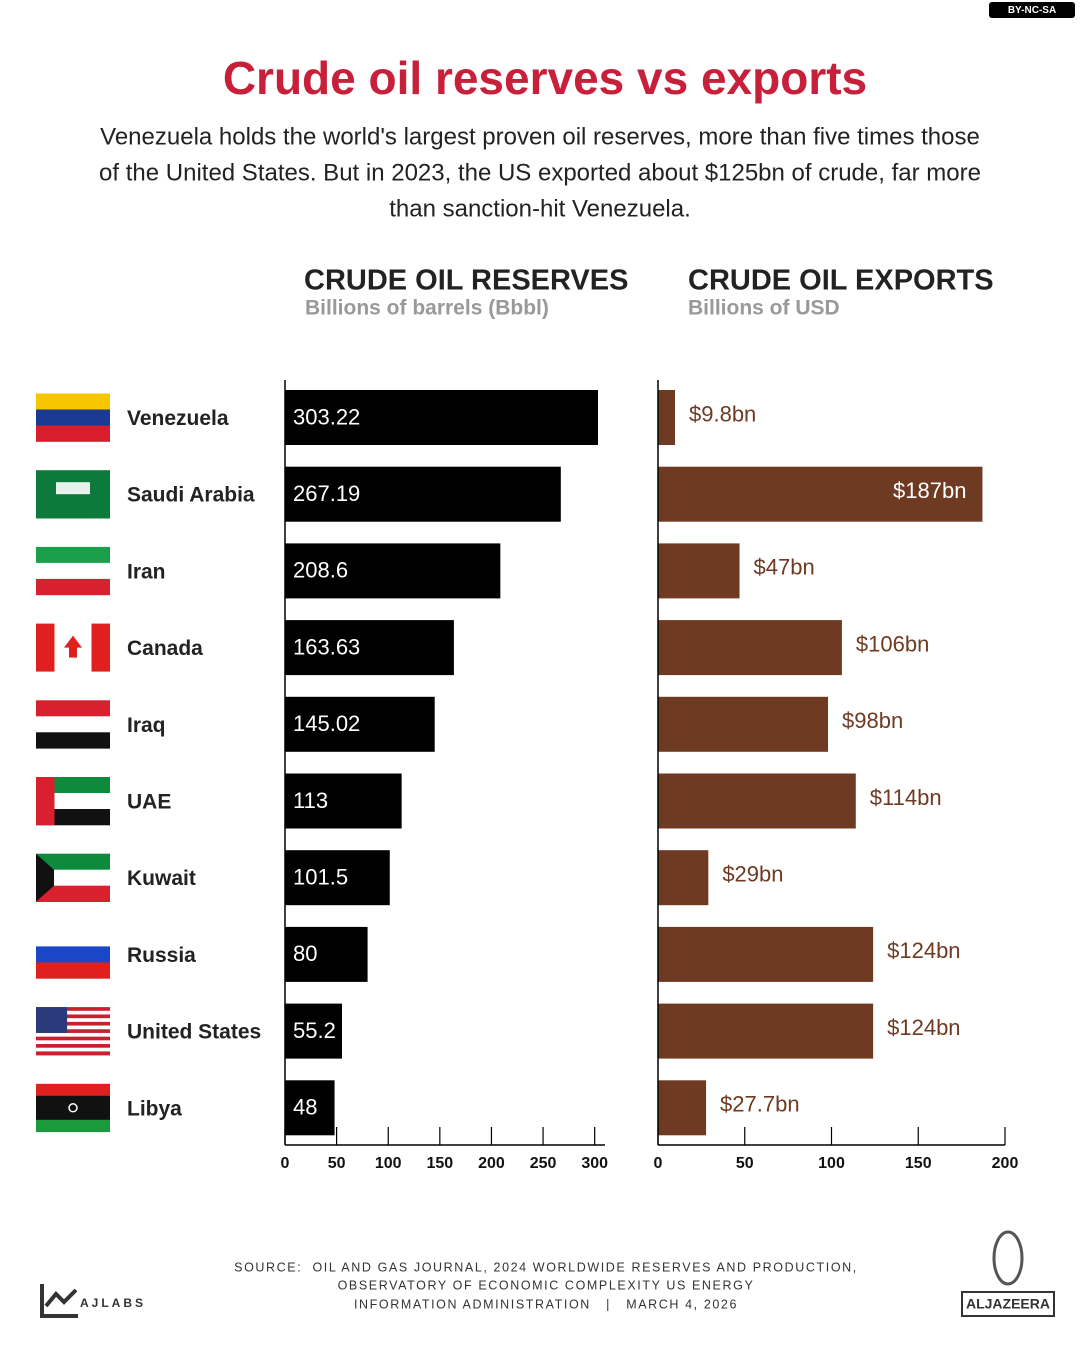 This screenshot has width=1080, height=1350. What do you see at coordinates (305, 953) in the screenshot?
I see `value-label: 80` at bounding box center [305, 953].